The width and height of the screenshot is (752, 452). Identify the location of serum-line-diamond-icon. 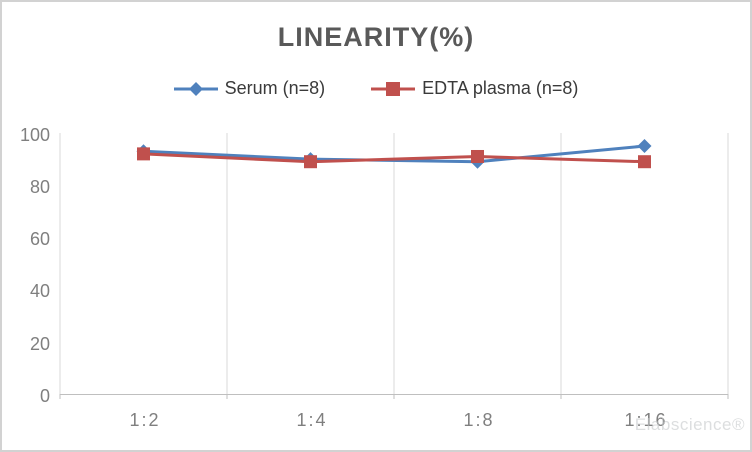
(195, 88).